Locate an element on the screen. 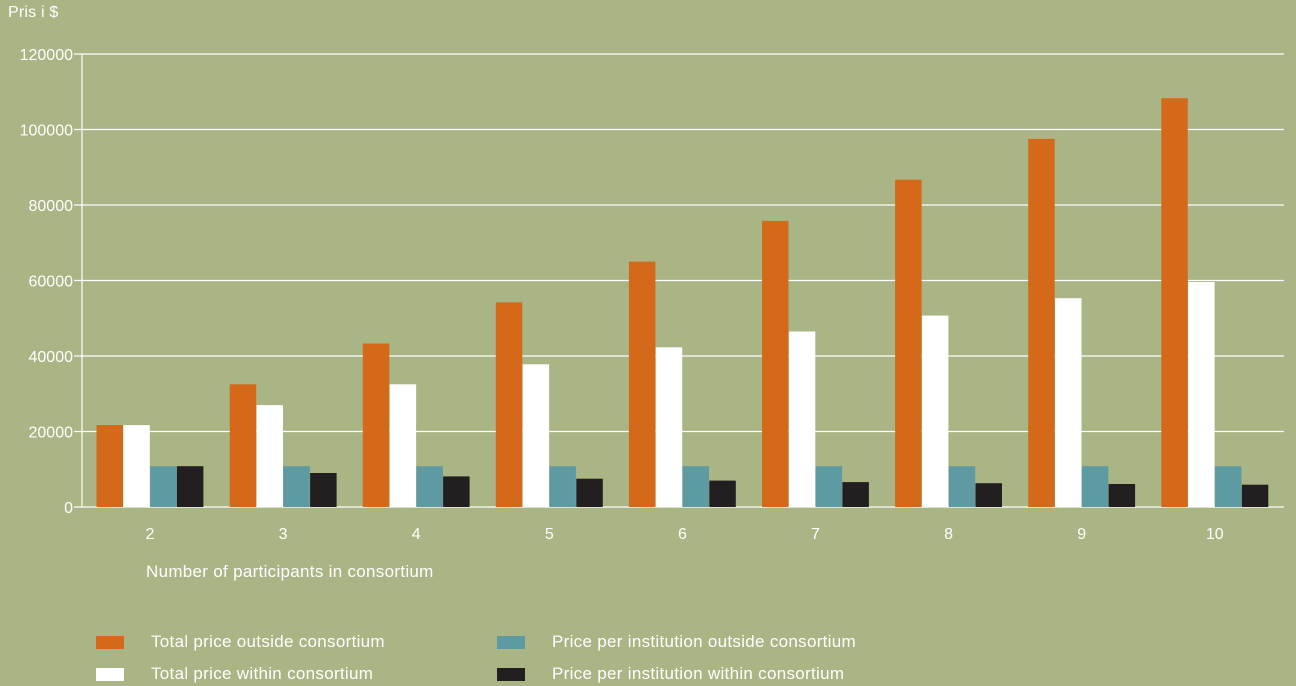  y-tick-label: 120000 is located at coordinates (46, 55).